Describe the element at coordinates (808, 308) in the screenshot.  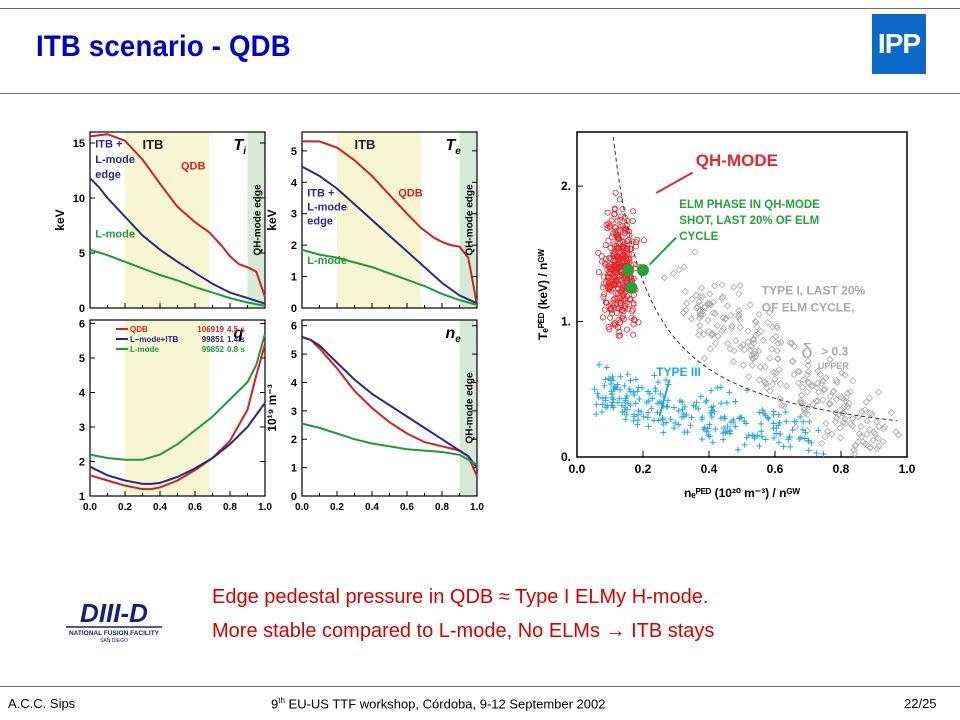
I see `type-i-label: OF ELM CYCLE,` at that location.